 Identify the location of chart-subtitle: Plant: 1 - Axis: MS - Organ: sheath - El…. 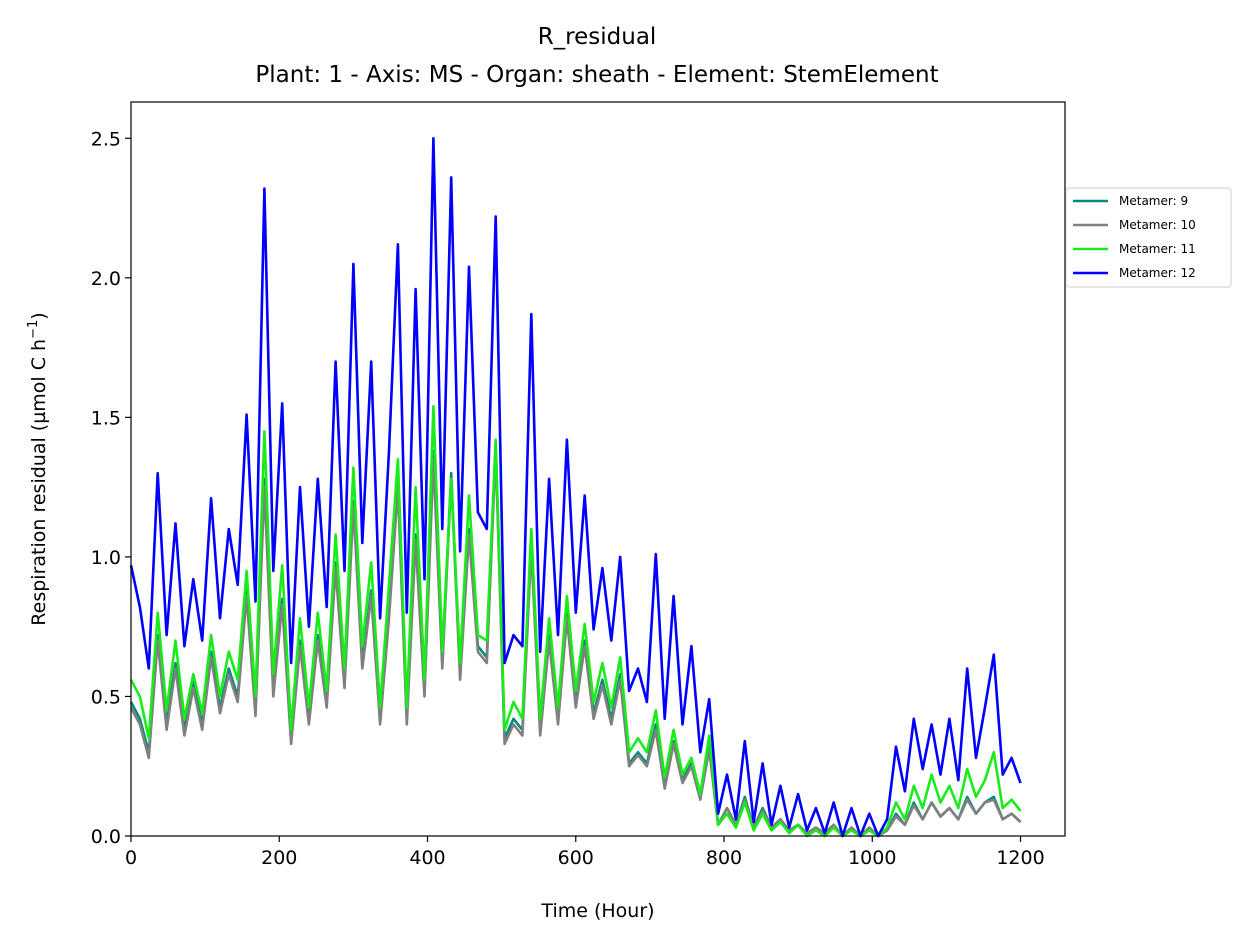
(596, 75).